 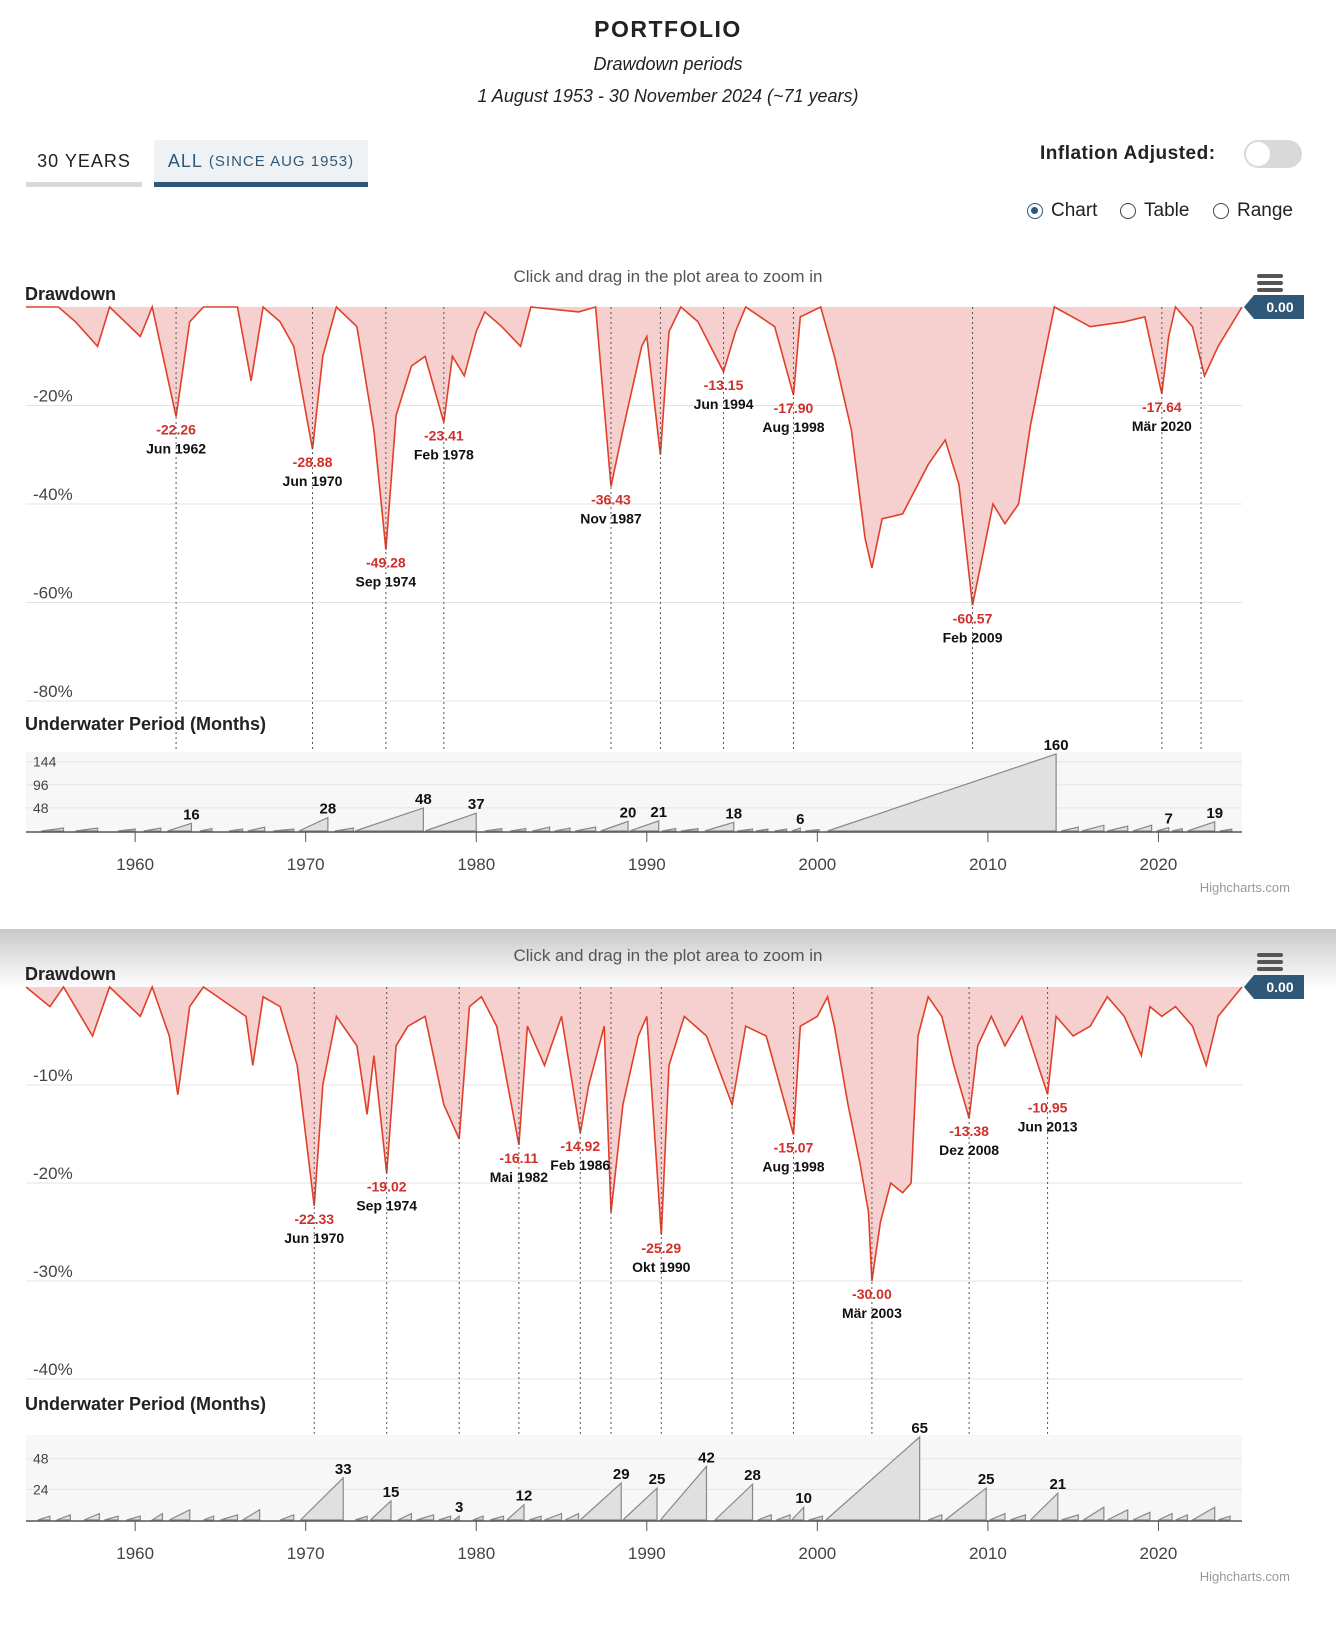 What do you see at coordinates (1221, 211) in the screenshot?
I see `radio-range-dot` at bounding box center [1221, 211].